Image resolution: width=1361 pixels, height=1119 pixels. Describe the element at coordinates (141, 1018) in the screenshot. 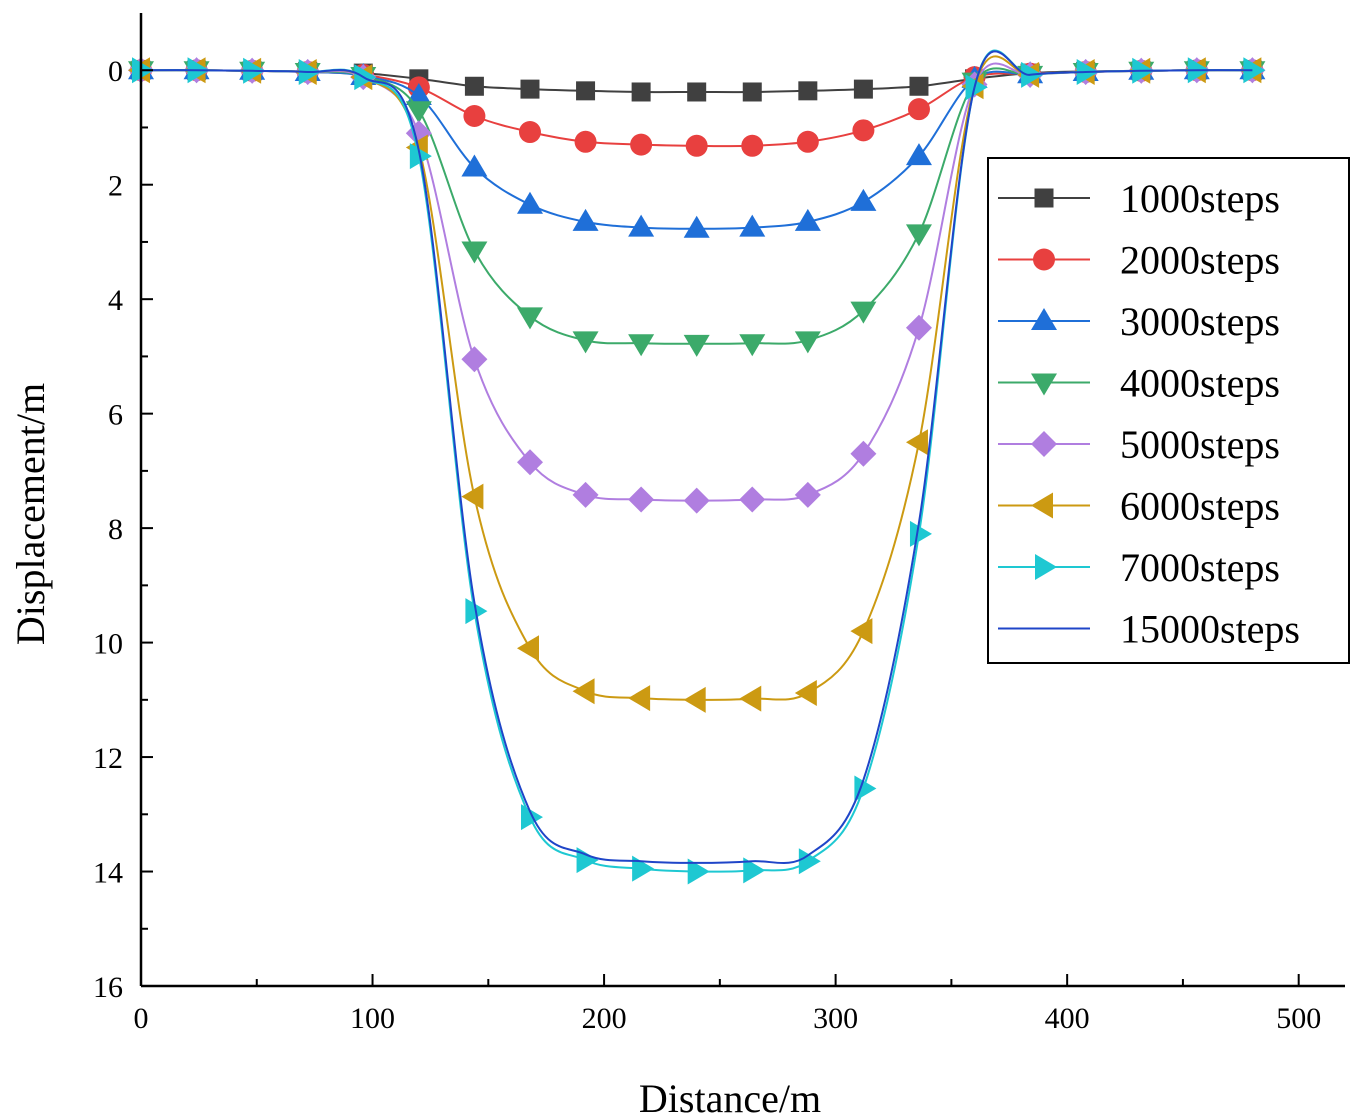

I see `x-tick-label: 0` at that location.